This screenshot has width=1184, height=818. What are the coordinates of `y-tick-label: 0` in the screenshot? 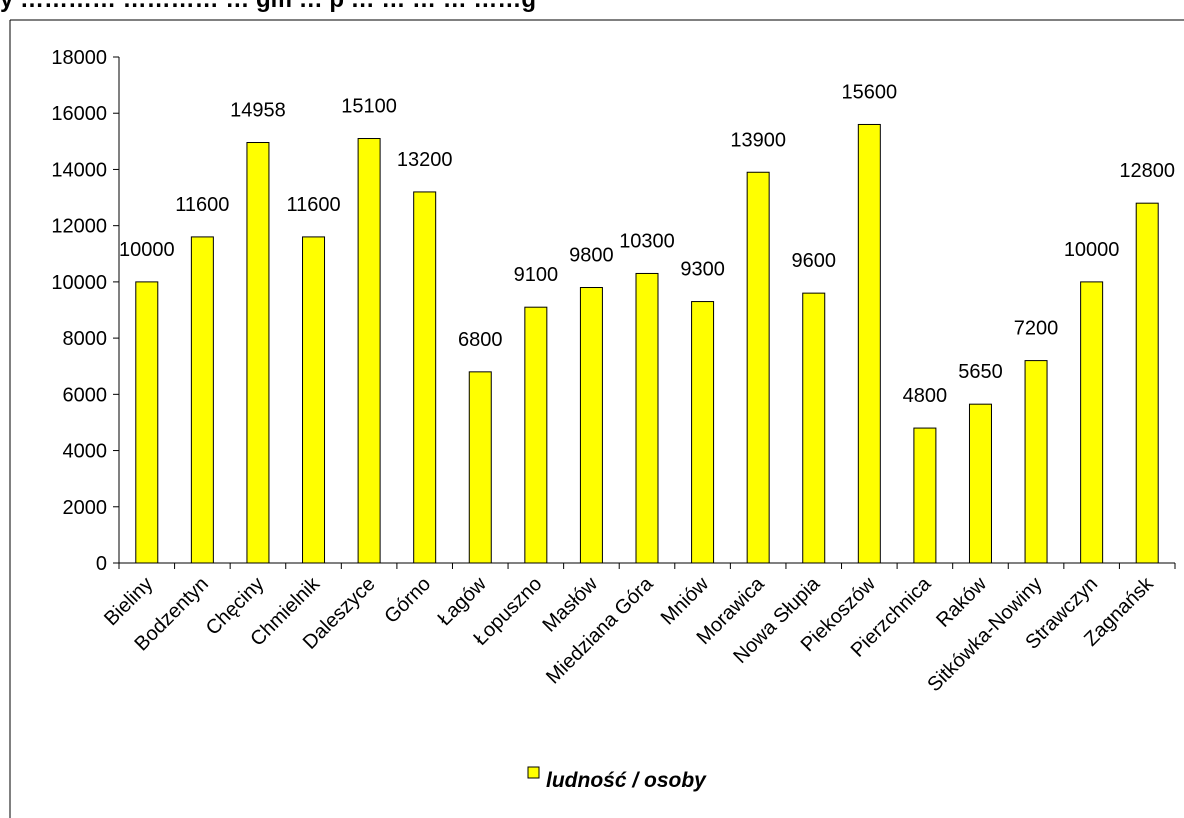 It's located at (101, 564).